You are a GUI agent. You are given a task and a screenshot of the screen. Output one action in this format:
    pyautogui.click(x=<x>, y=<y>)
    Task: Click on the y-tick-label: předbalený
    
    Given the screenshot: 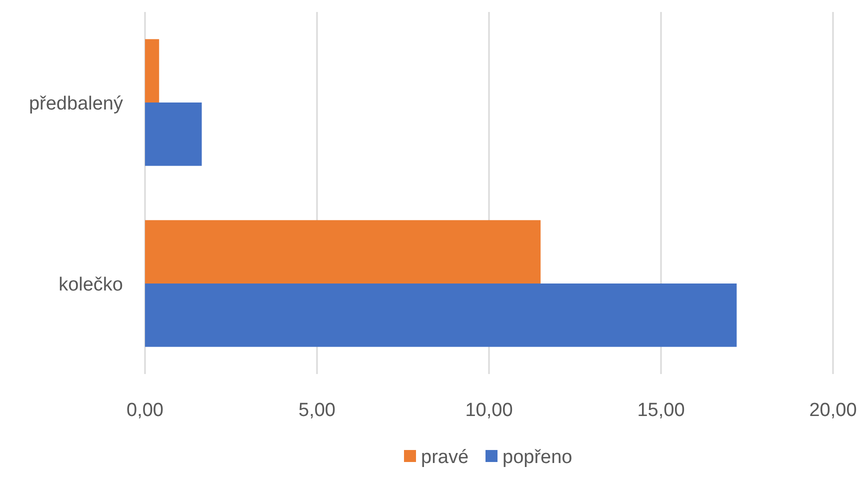 What is the action you would take?
    pyautogui.click(x=76, y=104)
    